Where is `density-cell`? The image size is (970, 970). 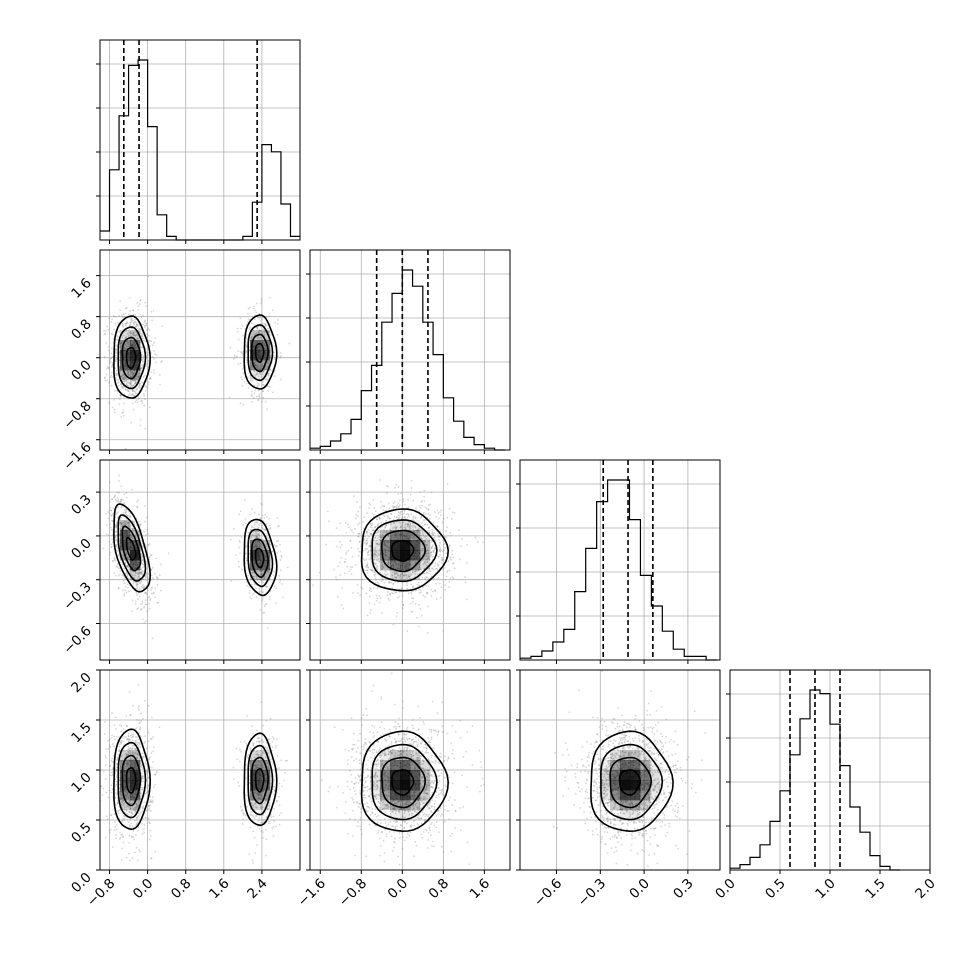
density-cell is located at coordinates (255, 335).